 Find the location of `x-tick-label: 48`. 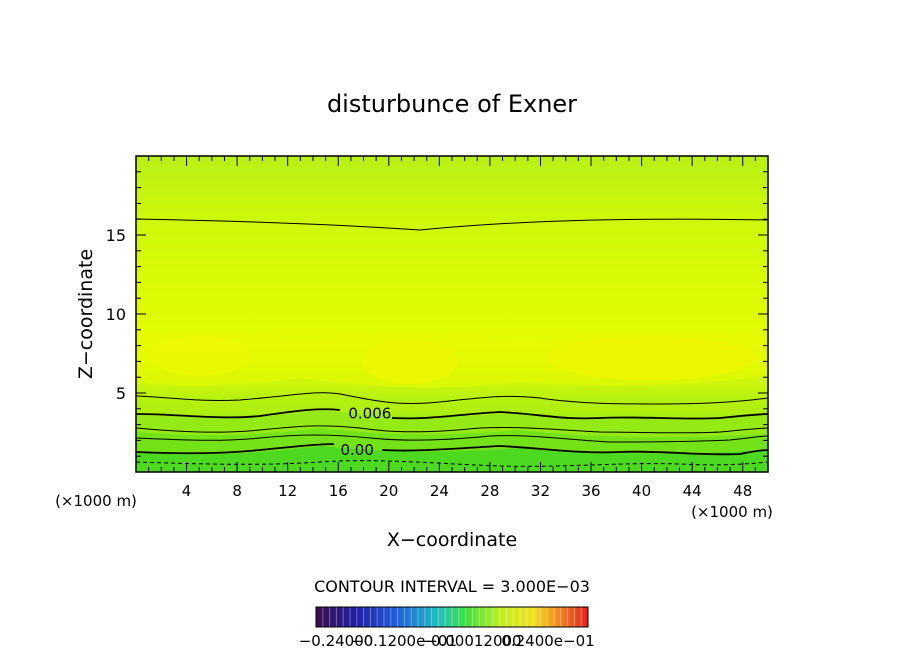

x-tick-label: 48 is located at coordinates (742, 491).